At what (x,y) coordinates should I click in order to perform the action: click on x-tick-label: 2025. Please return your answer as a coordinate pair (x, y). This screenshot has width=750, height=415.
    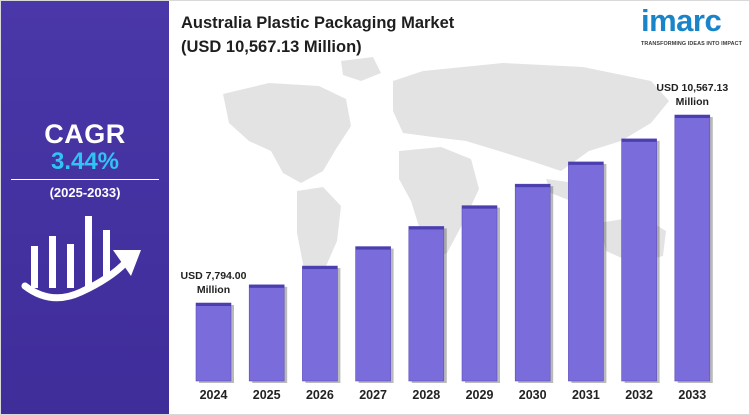
    Looking at the image, I should click on (267, 395).